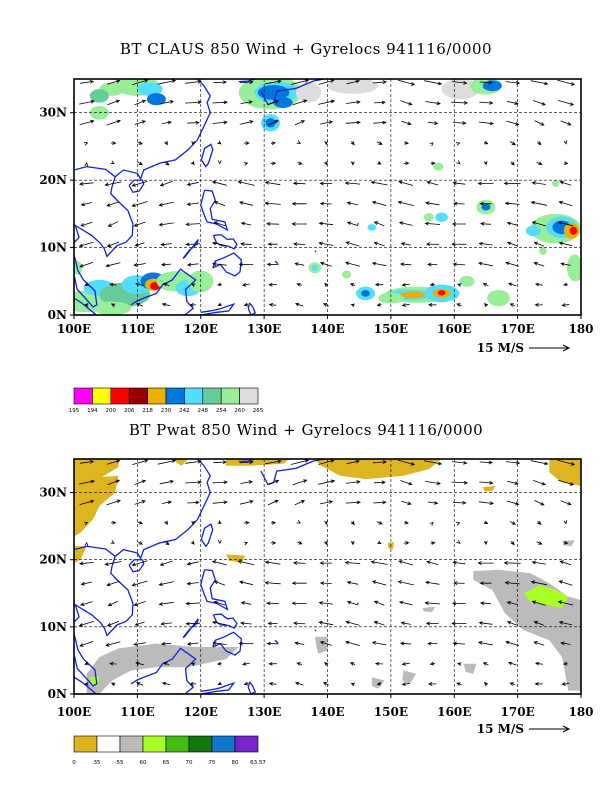 This screenshot has height=792, width=612. Describe the element at coordinates (74, 712) in the screenshot. I see `lon-label: 100E` at that location.